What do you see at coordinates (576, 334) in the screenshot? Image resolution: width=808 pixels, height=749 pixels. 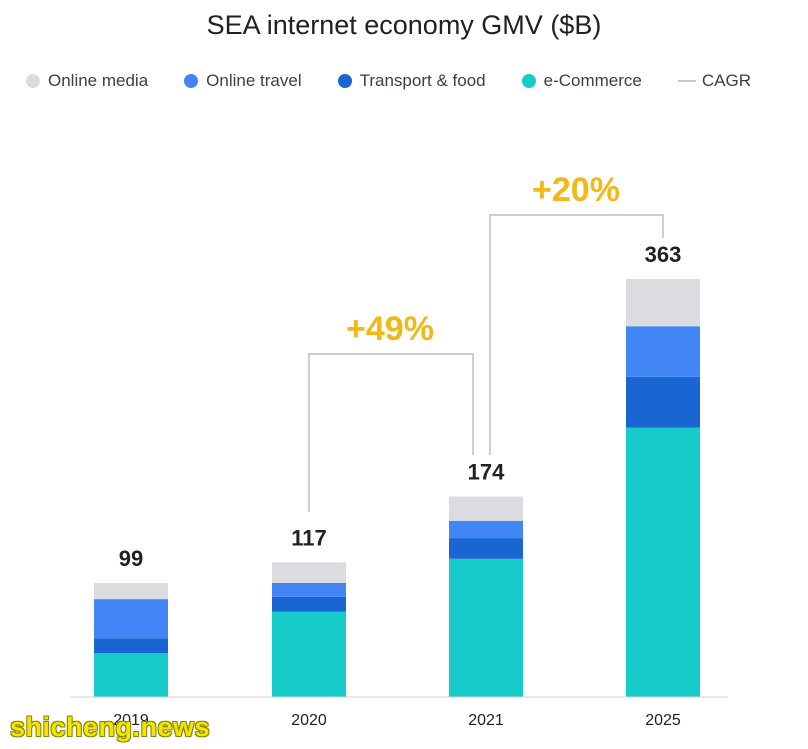 I see `cagr-bracket-2021-2025` at bounding box center [576, 334].